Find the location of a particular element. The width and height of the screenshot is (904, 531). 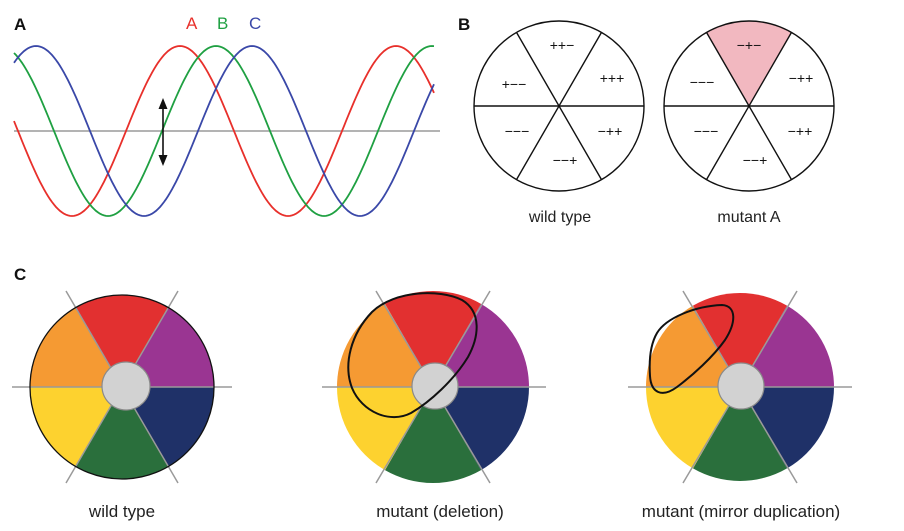

segment-label: −+− is located at coordinates (749, 45).